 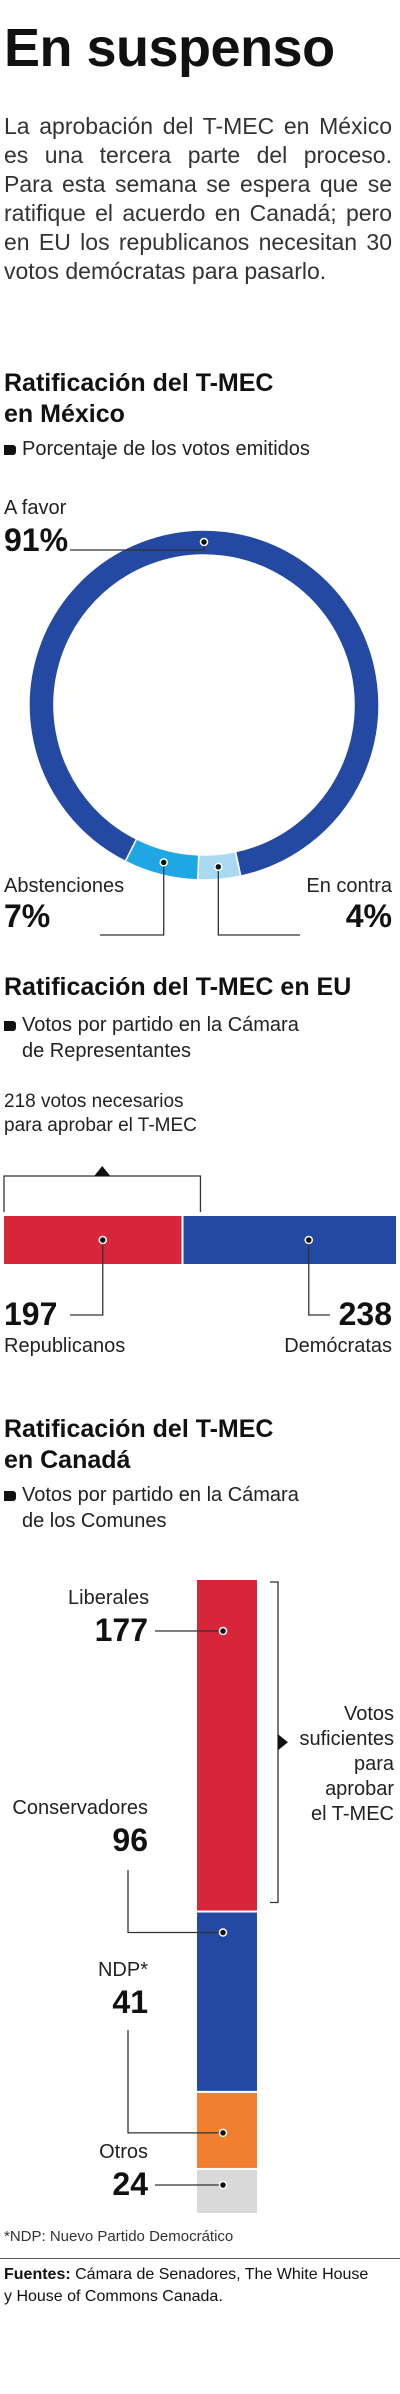 What do you see at coordinates (166, 449) in the screenshot?
I see `mexico-subtitle-text: Porcentaje de los votos emitidos` at bounding box center [166, 449].